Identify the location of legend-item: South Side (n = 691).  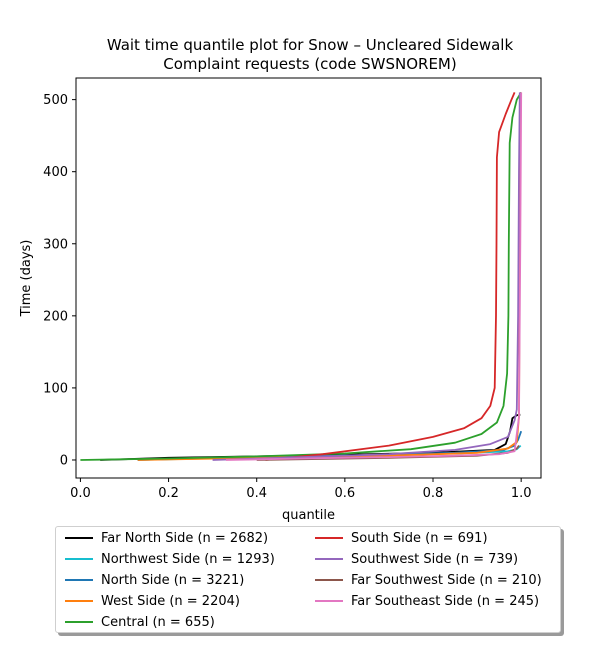
(401, 538).